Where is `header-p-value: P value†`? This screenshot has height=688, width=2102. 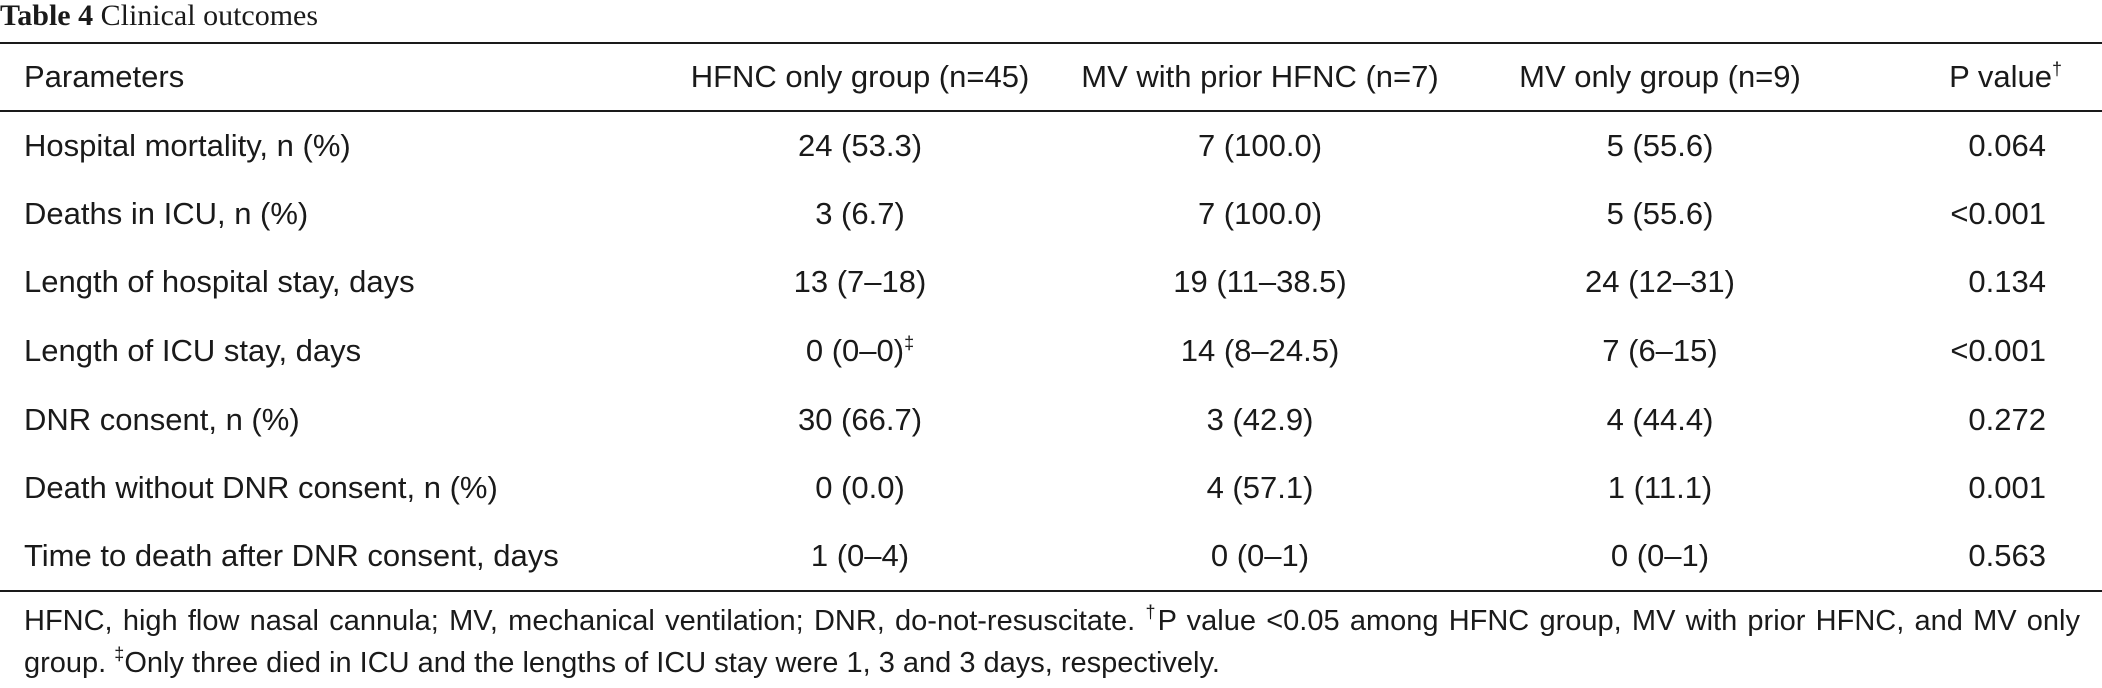
header-p-value: P value† is located at coordinates (1981, 77).